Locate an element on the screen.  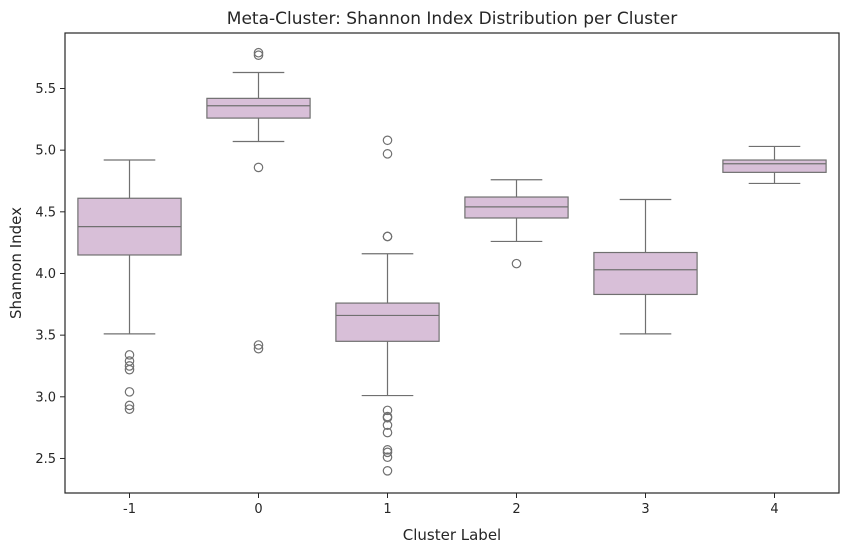
y-tick-label: 5.5 is located at coordinates (45, 89).